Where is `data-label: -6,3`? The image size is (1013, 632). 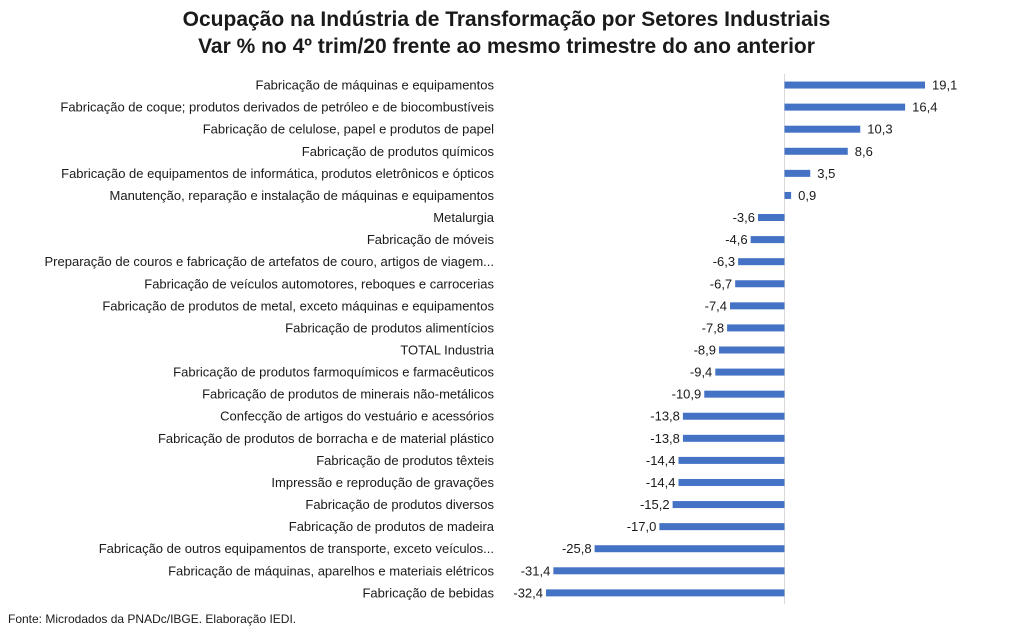 data-label: -6,3 is located at coordinates (724, 261).